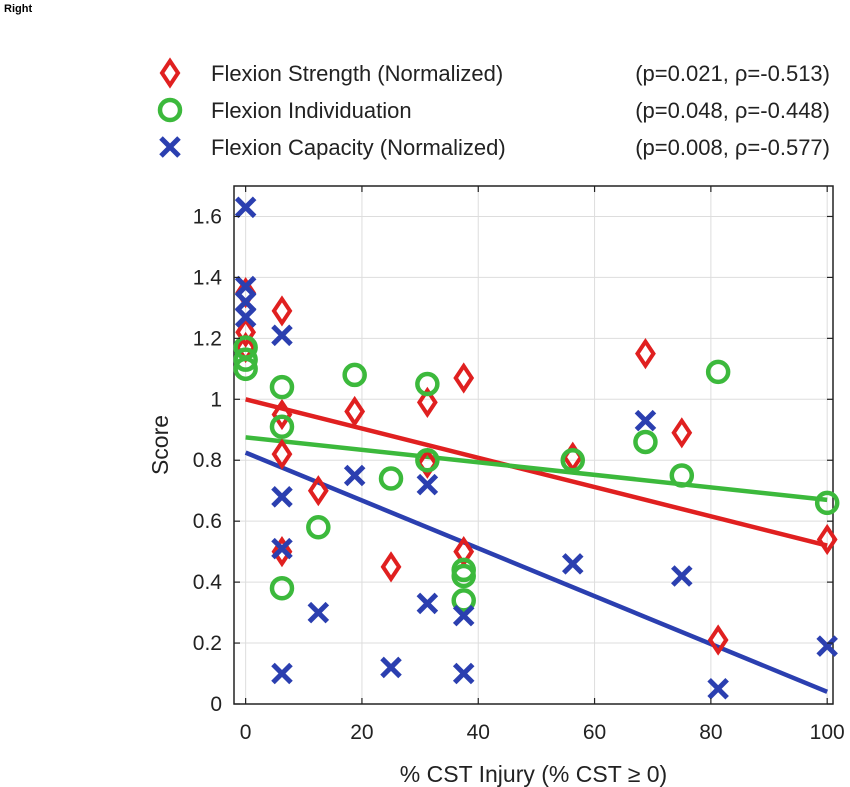 This screenshot has height=787, width=850. I want to click on y-tick-label: 0, so click(216, 704).